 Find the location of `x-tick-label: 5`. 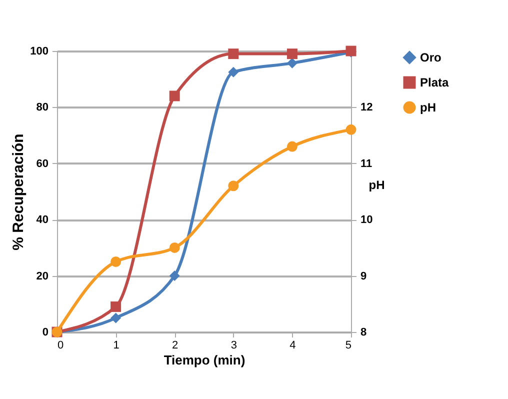

x-tick-label: 5 is located at coordinates (348, 346).